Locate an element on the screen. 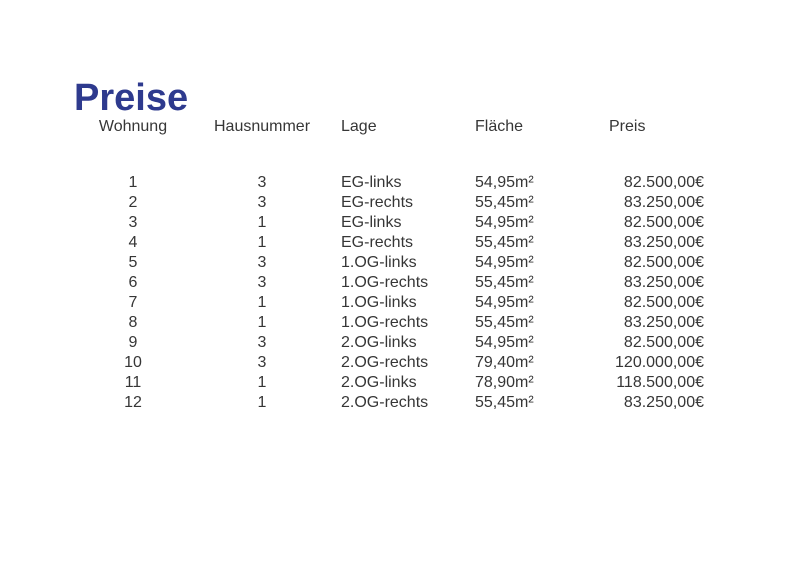  price-table-header: Wohnung Hausnummer Lage Fläche Preis is located at coordinates (352, 127).